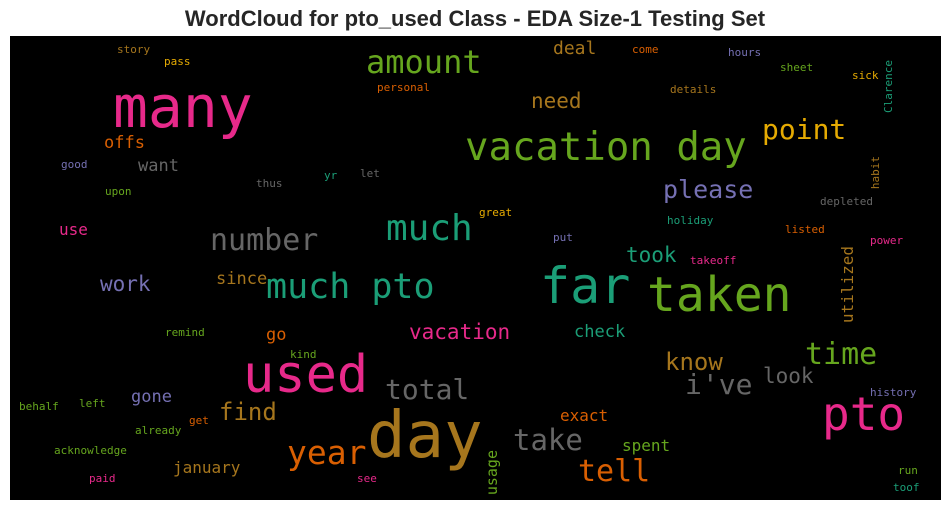 This screenshot has width=950, height=511. I want to click on word-good: good, so click(74, 164).